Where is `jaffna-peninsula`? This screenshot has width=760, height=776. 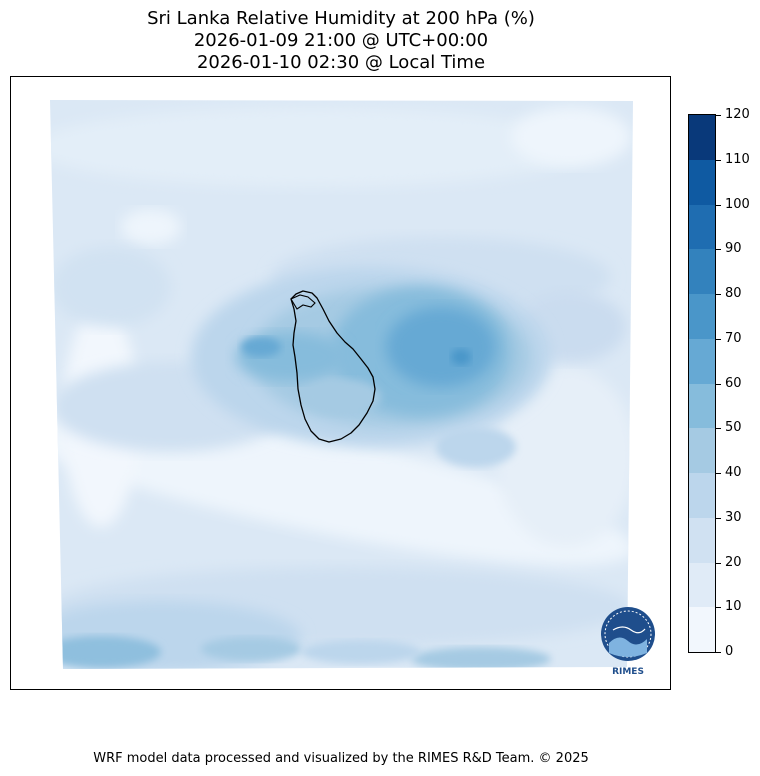 jaffna-peninsula is located at coordinates (303, 302).